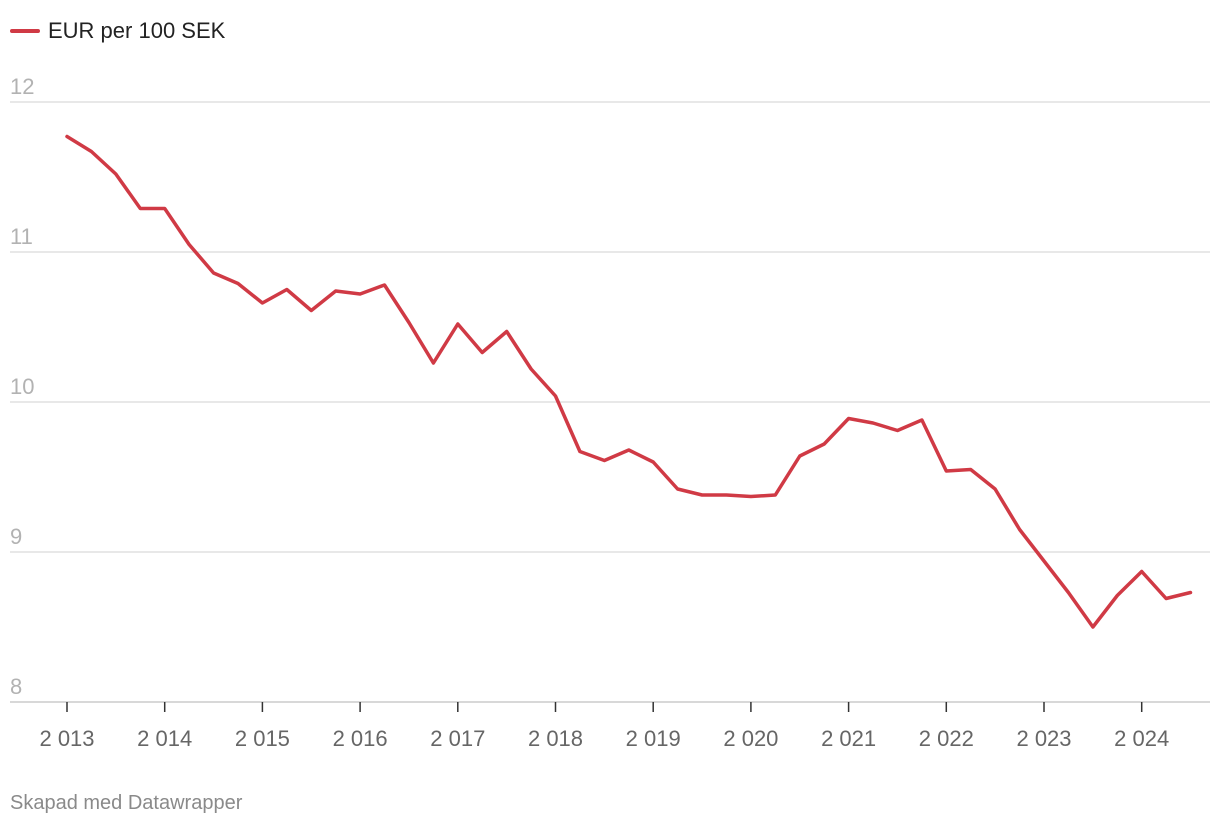 This screenshot has width=1220, height=828. I want to click on x-tick-label-2014: 2 014, so click(164, 738).